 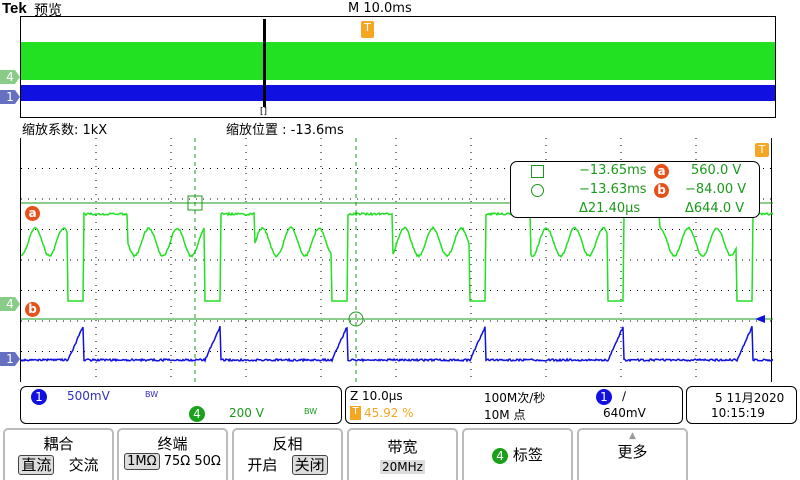 I want to click on ch1-bw-icon: BW, so click(x=151, y=394).